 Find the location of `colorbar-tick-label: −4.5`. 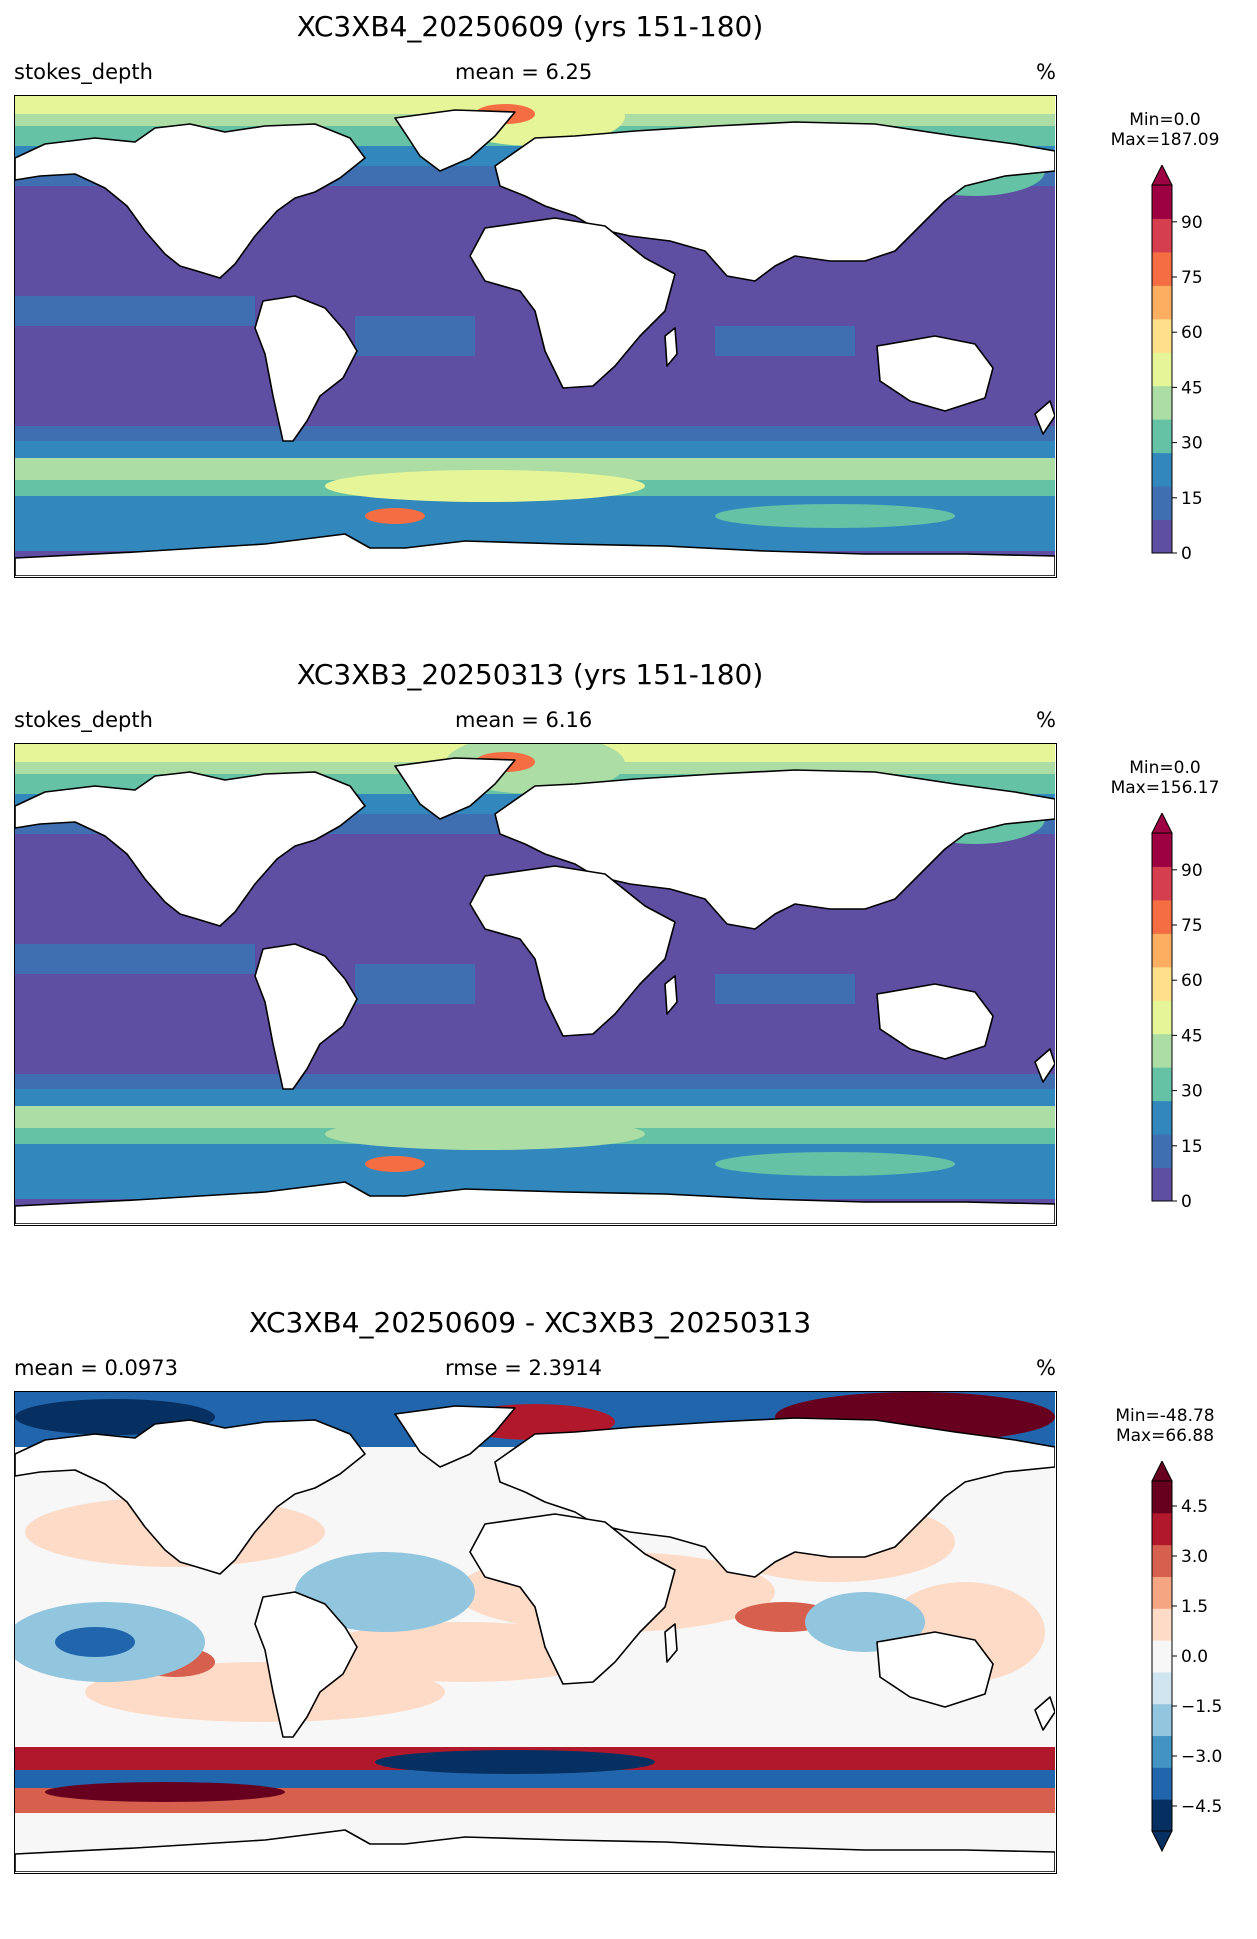

colorbar-tick-label: −4.5 is located at coordinates (1201, 1807).